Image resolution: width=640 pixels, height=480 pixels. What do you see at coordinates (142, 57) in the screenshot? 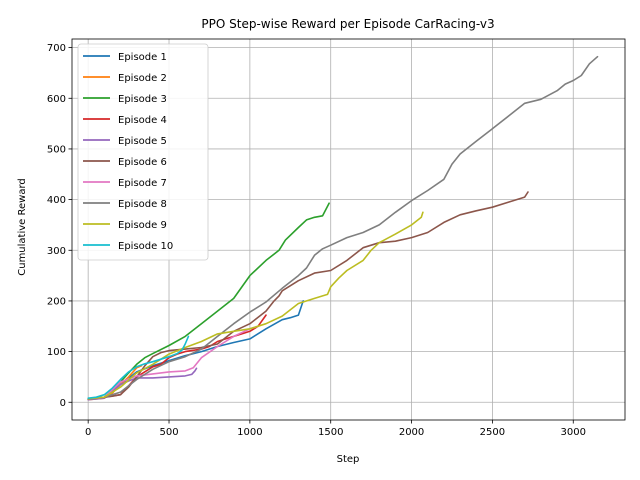
I see `legend-entry: Episode 1` at bounding box center [142, 57].